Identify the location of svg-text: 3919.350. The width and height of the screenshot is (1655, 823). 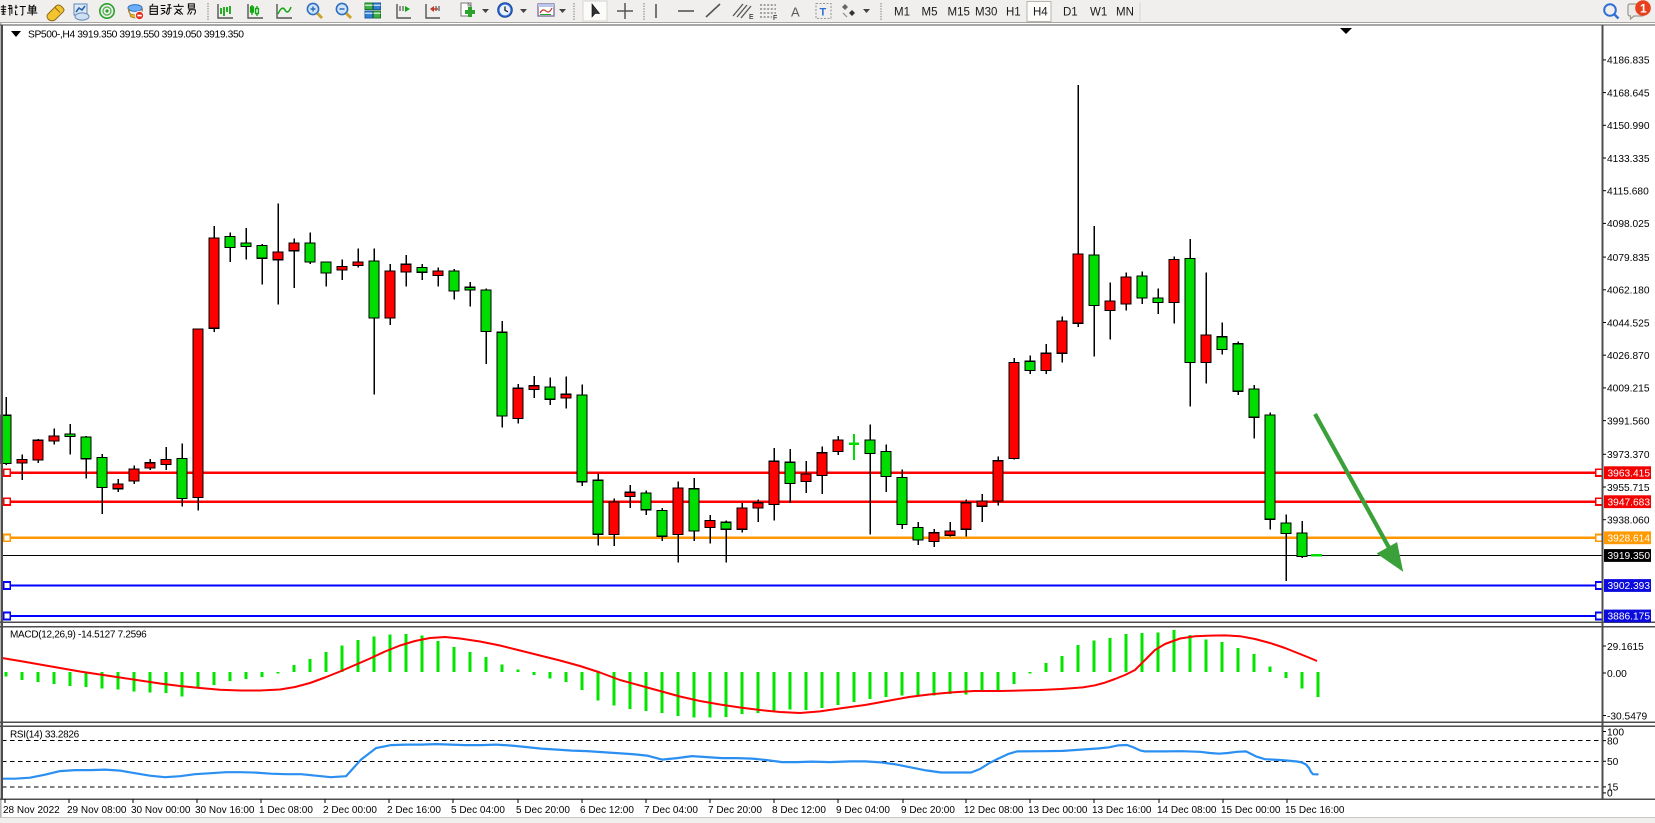
(1629, 556).